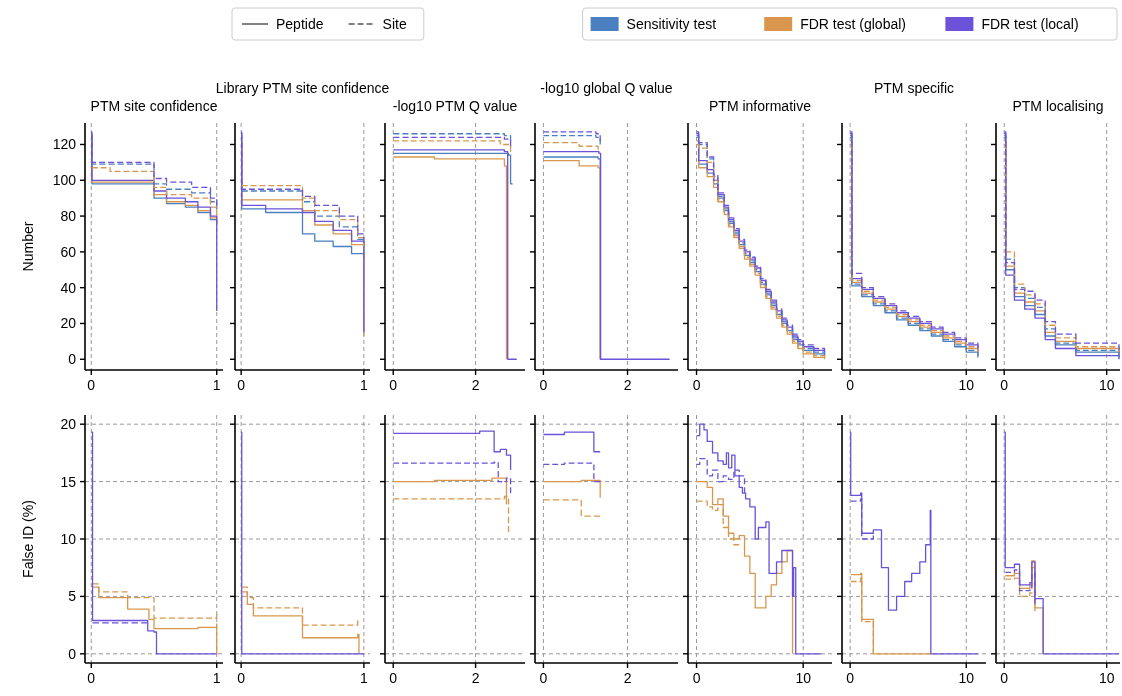  I want to click on chart-title: -log10 PTM Q value, so click(455, 106).